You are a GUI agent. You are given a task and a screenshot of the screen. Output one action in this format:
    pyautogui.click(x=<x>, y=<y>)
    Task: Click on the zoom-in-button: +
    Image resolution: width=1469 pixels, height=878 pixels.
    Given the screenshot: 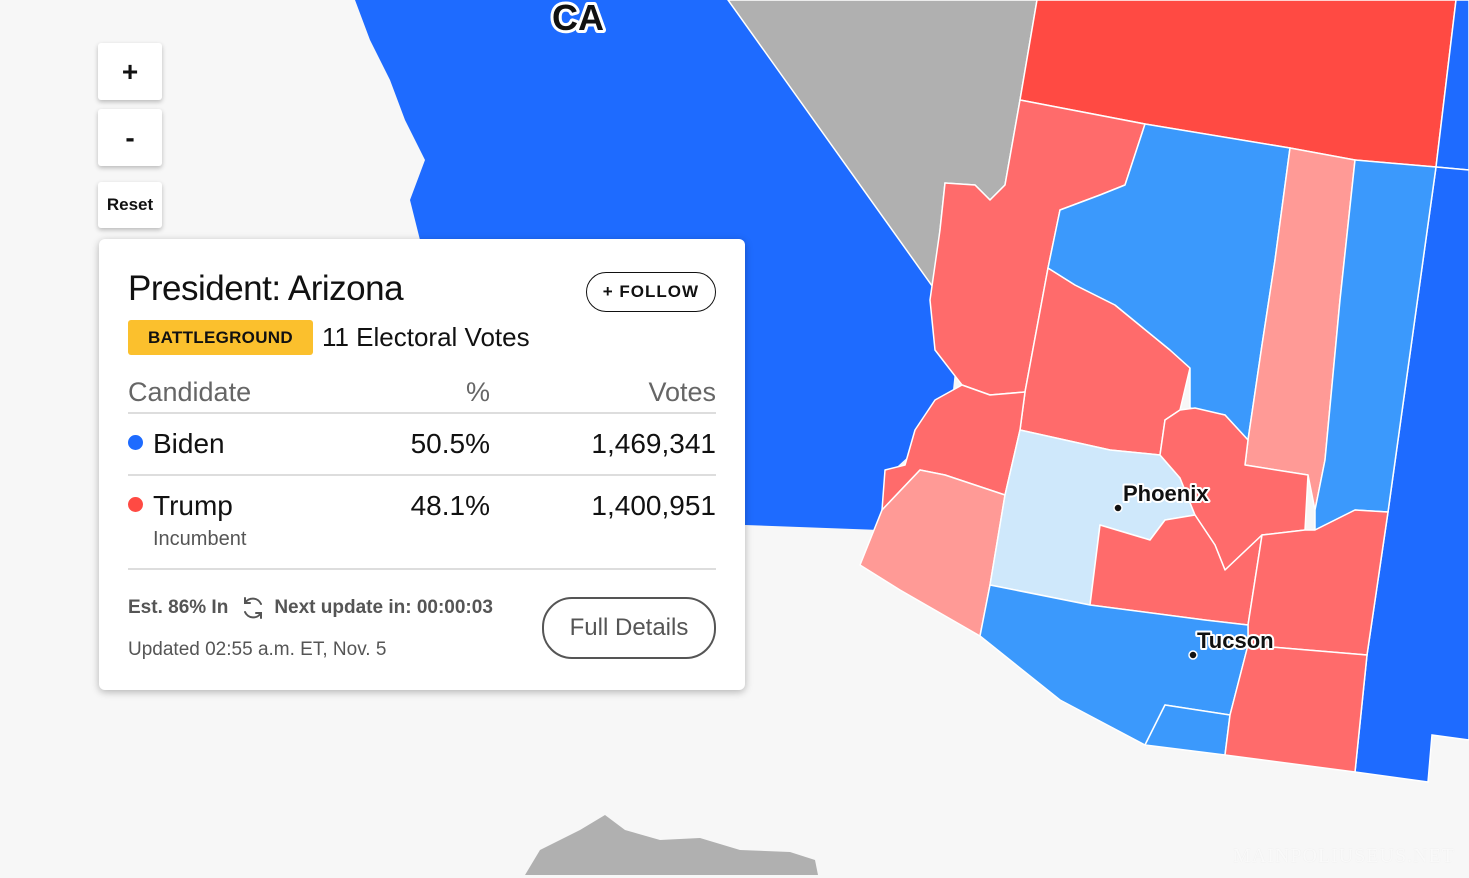 What is the action you would take?
    pyautogui.click(x=130, y=71)
    